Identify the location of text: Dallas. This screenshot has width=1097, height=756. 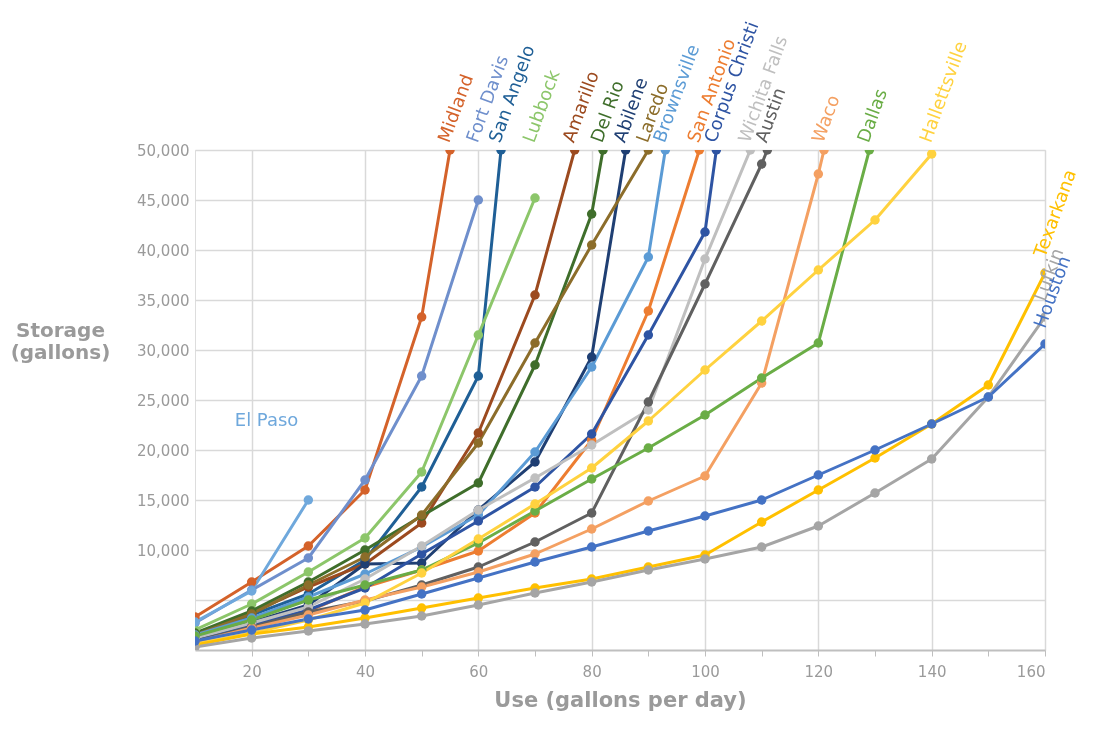
(872, 115).